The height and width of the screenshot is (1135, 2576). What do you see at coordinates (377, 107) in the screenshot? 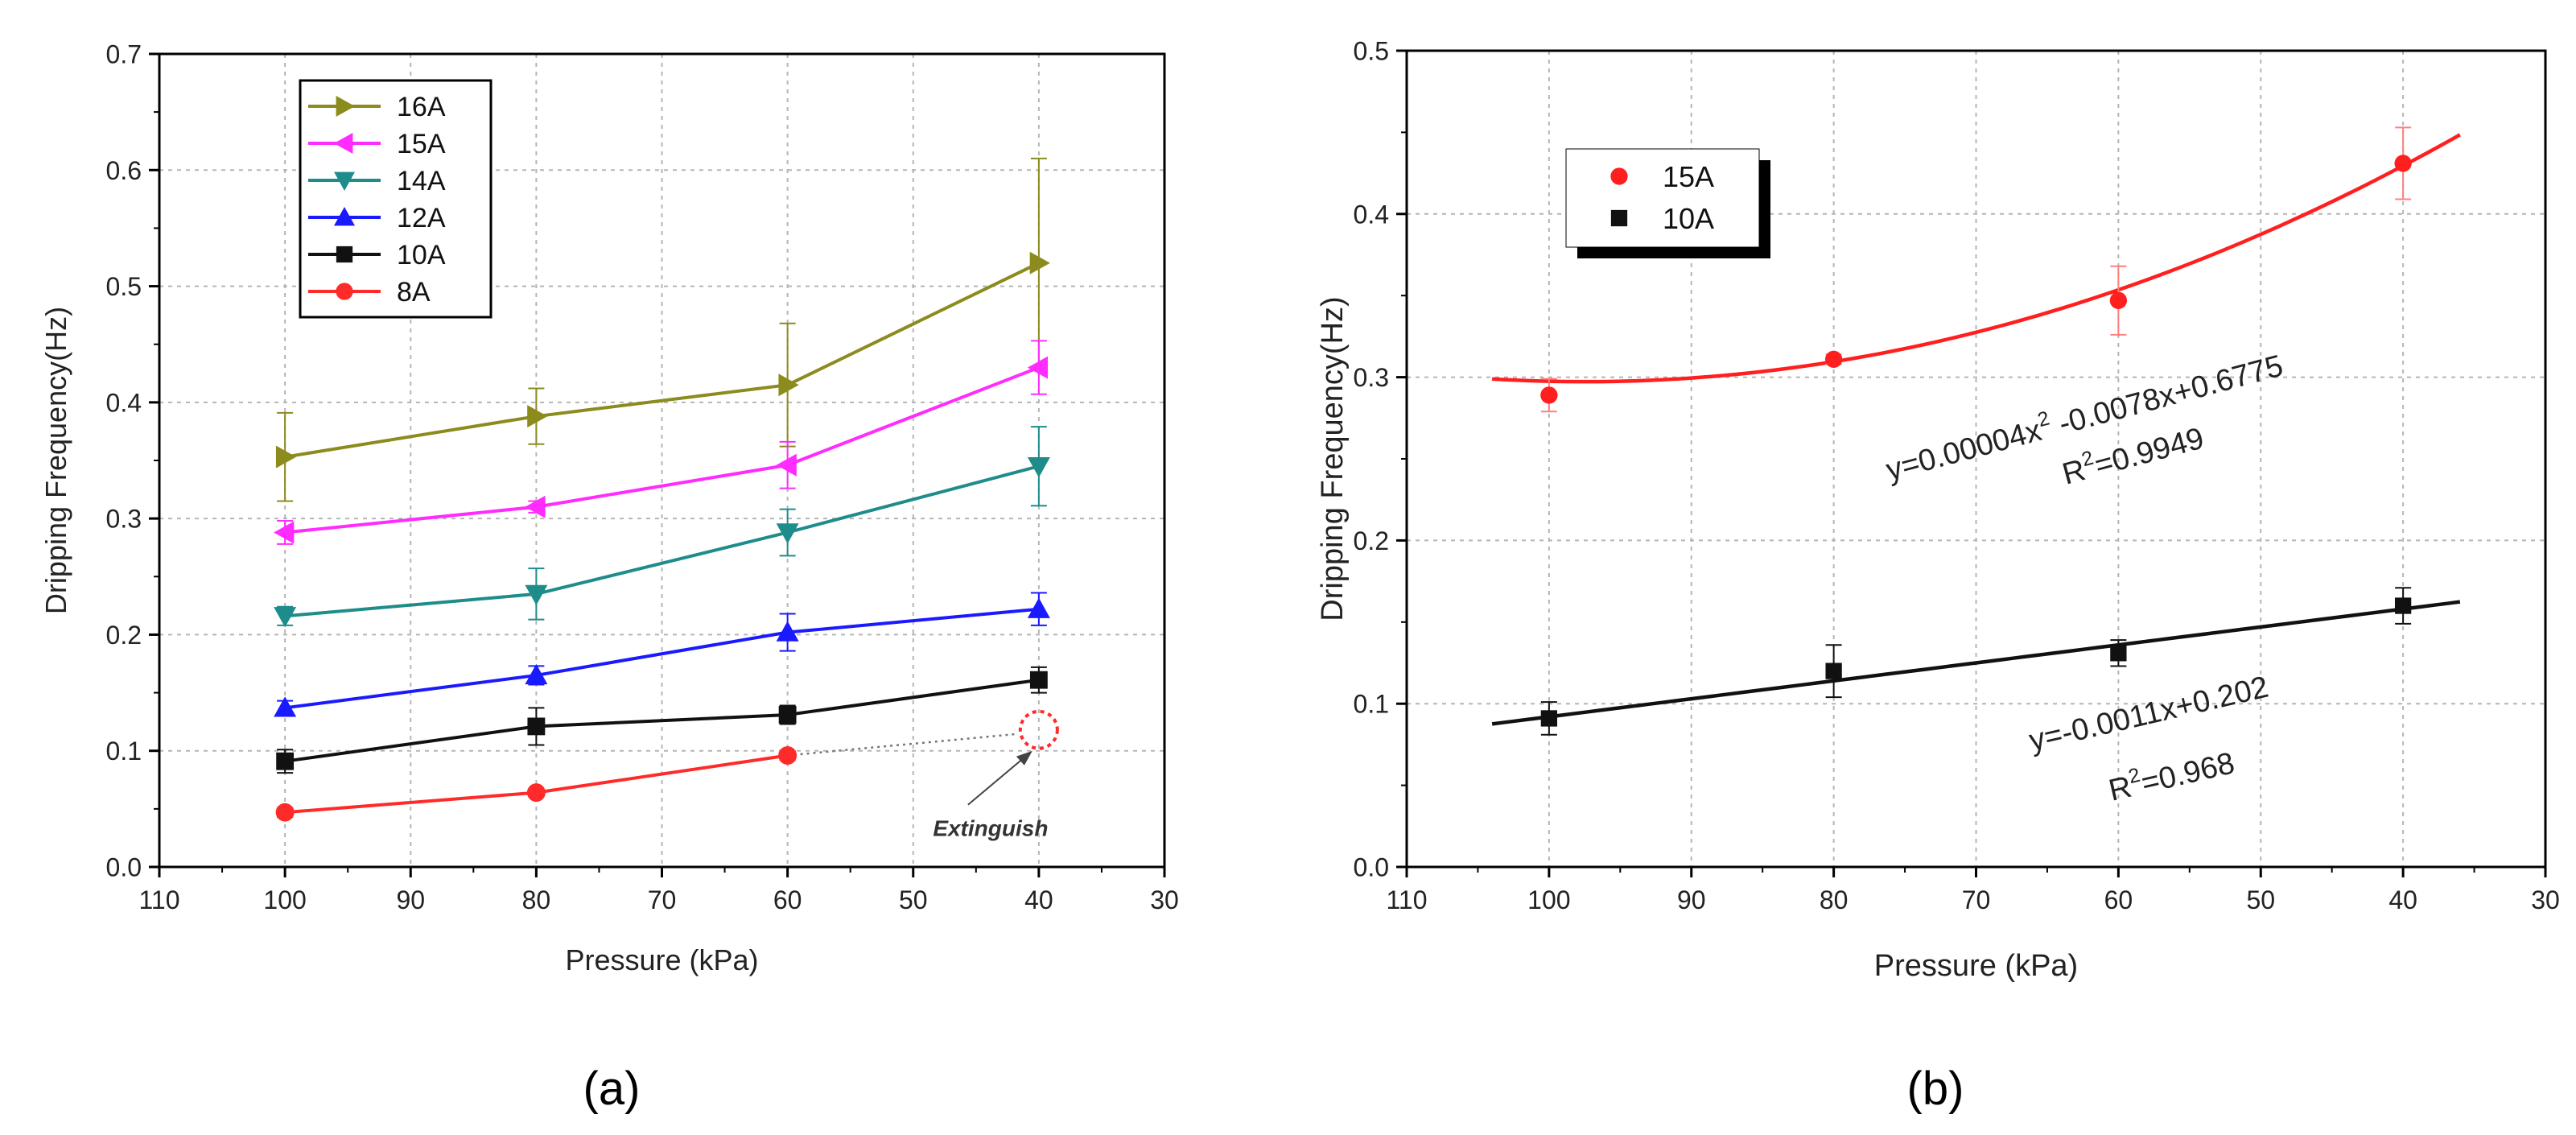
I see `legend-item: 16A` at bounding box center [377, 107].